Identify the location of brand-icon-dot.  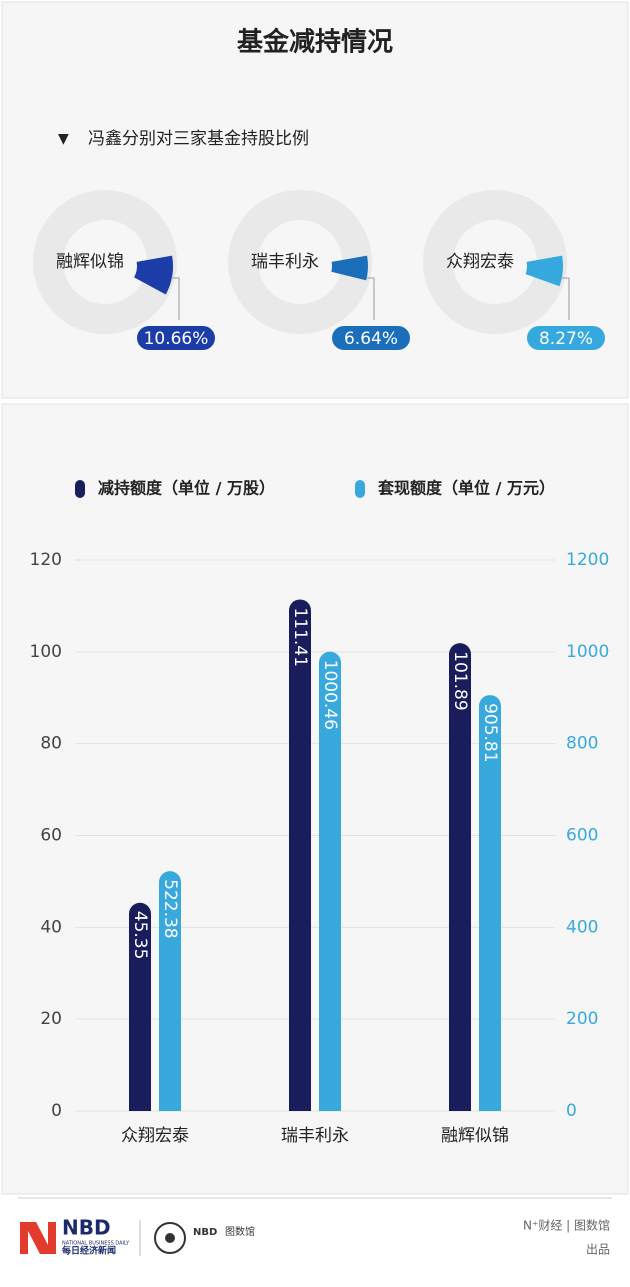
(170, 1238).